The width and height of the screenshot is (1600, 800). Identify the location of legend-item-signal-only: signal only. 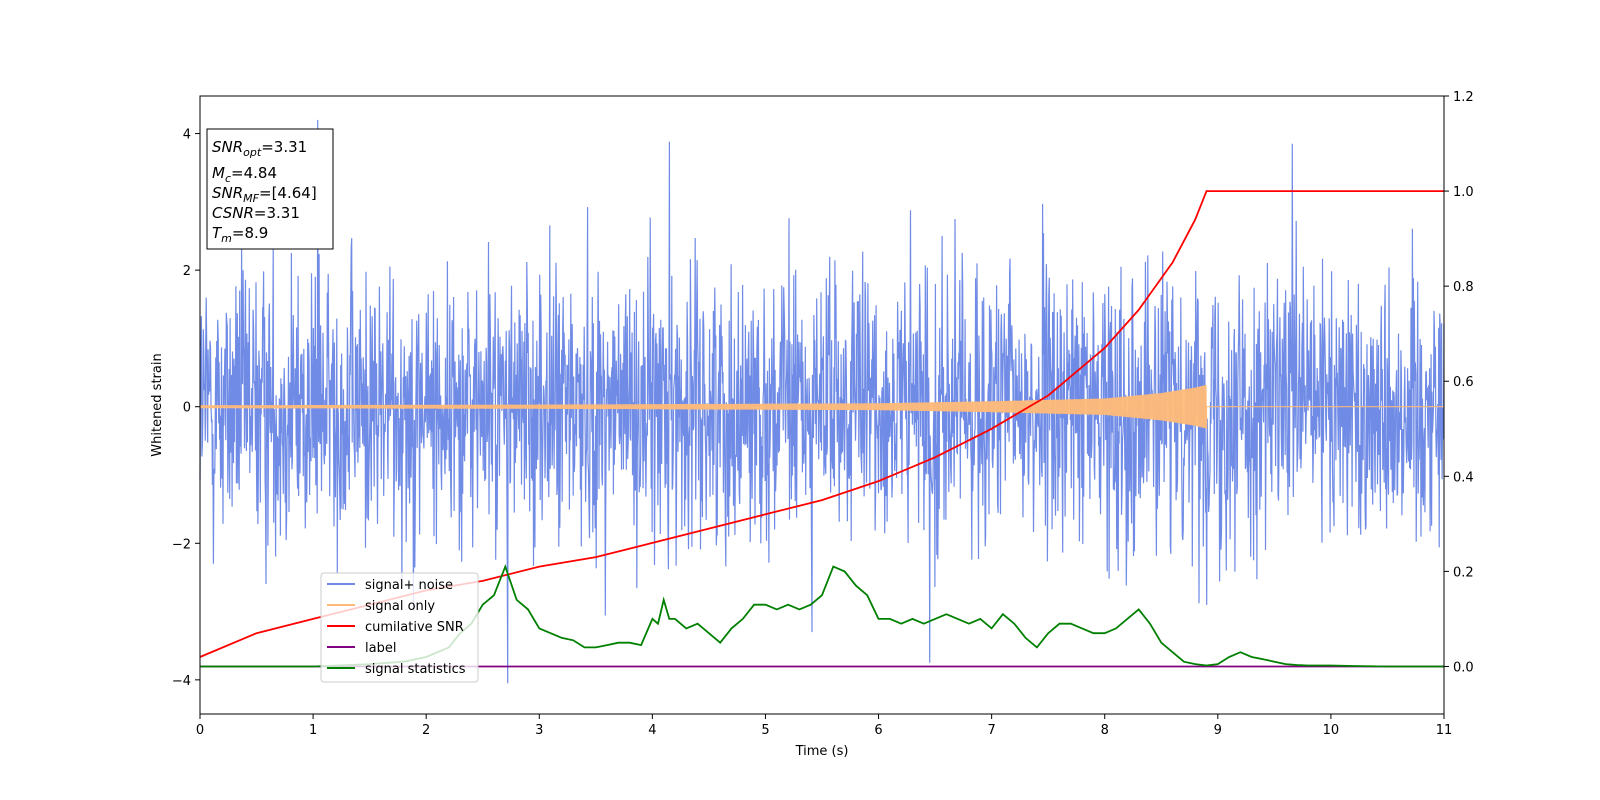
(381, 606).